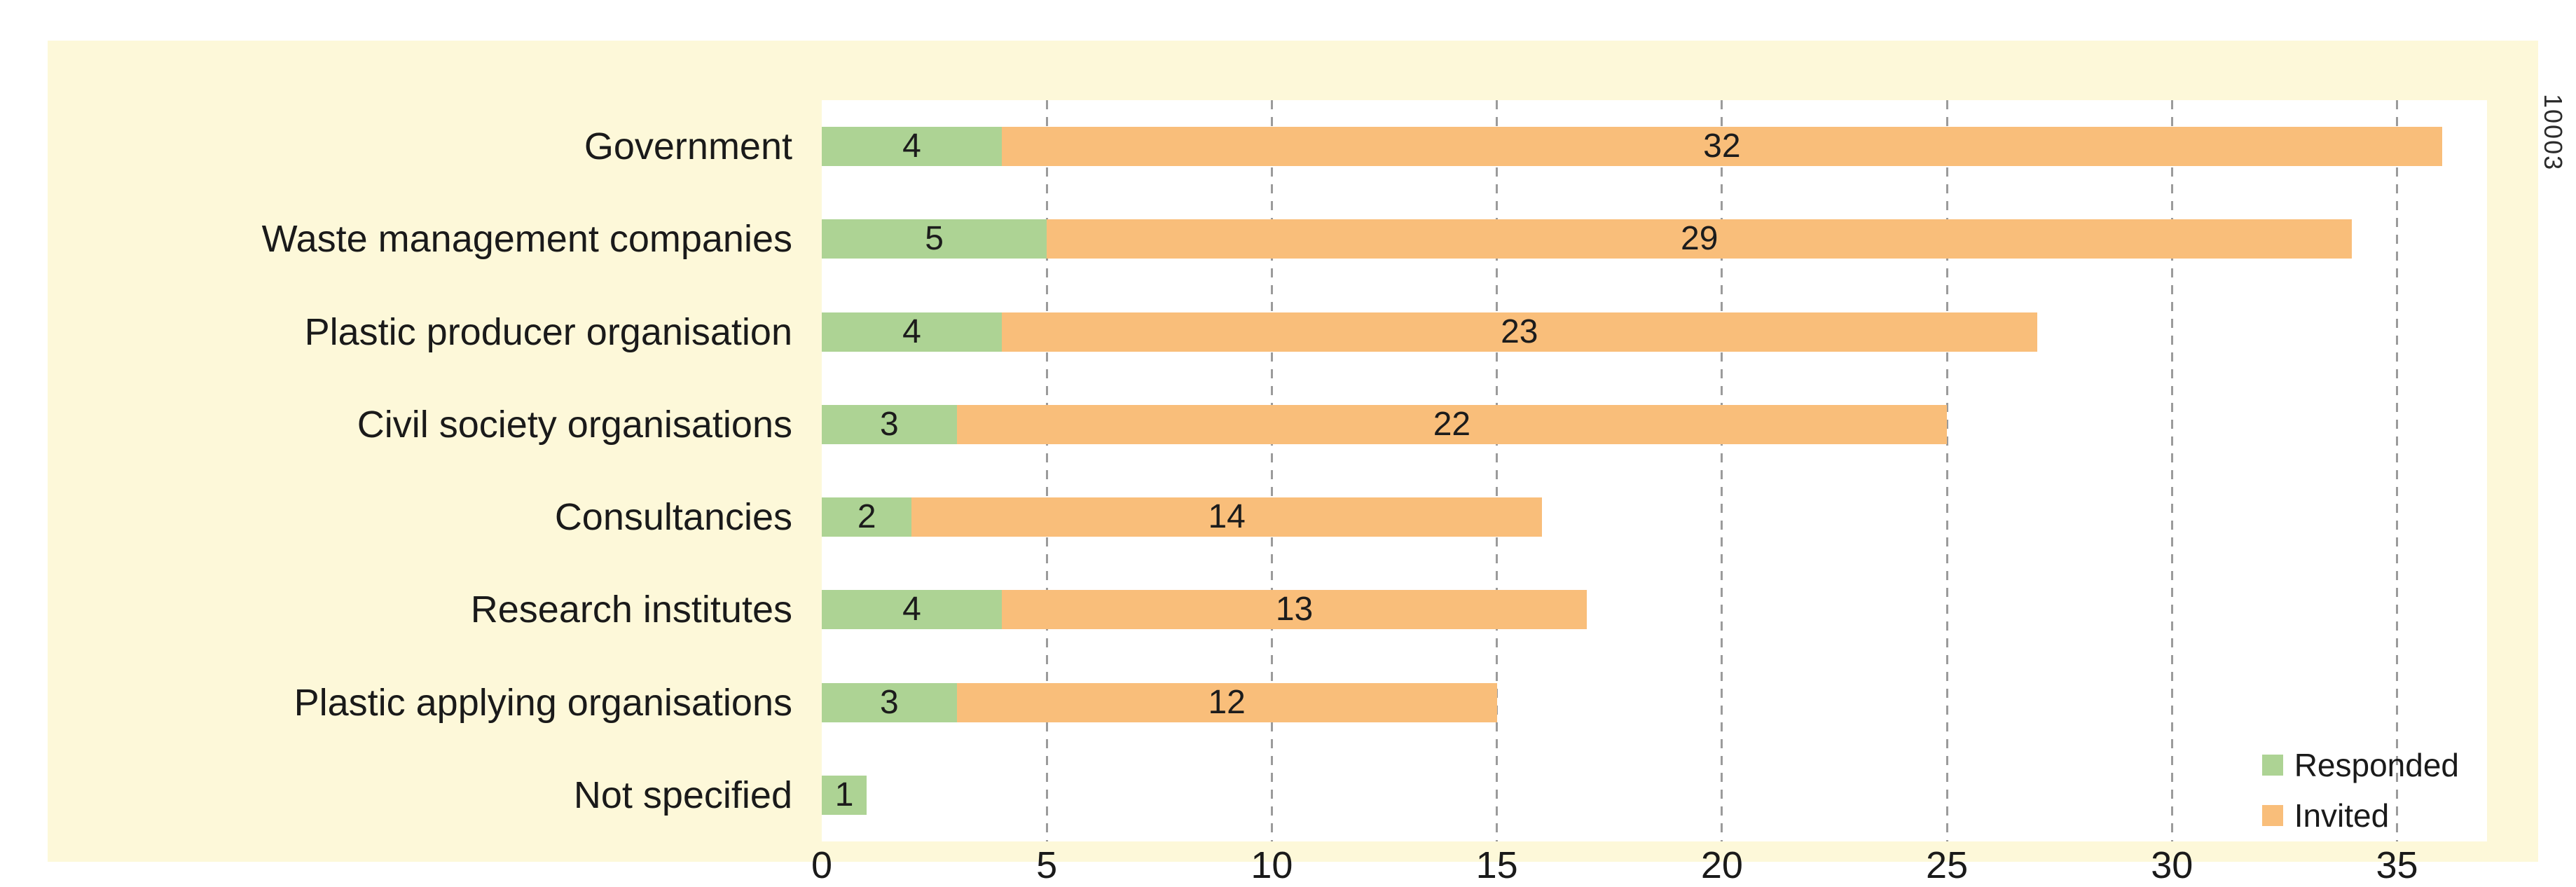 This screenshot has width=2576, height=887. I want to click on legend-item-invited: Invited, so click(2360, 815).